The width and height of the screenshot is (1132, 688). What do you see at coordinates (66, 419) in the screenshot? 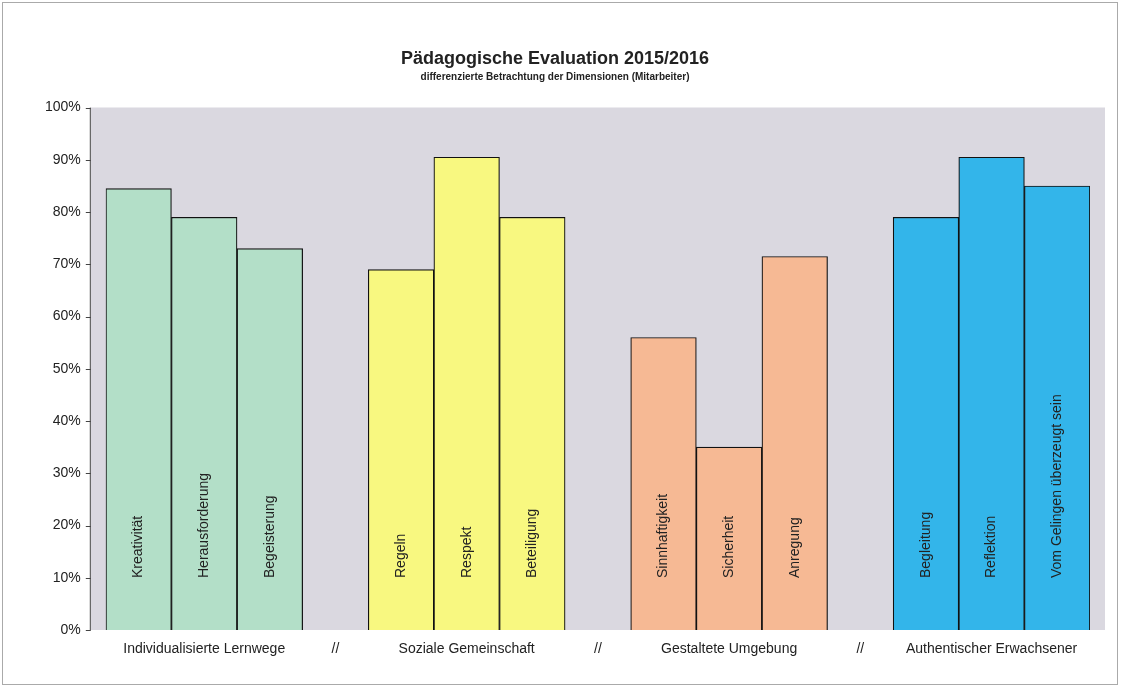
I see `y-tick-label: 40%` at bounding box center [66, 419].